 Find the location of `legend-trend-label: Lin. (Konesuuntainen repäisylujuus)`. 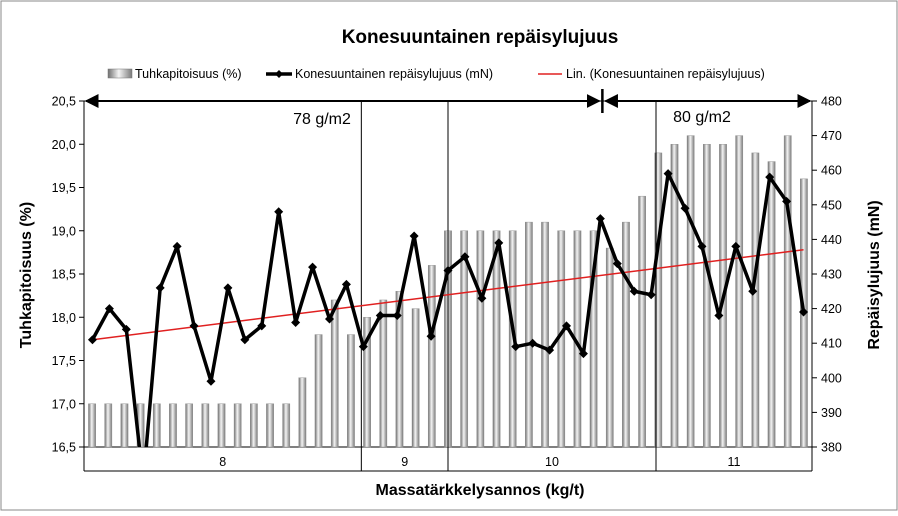

legend-trend-label: Lin. (Konesuuntainen repäisylujuus) is located at coordinates (665, 74).